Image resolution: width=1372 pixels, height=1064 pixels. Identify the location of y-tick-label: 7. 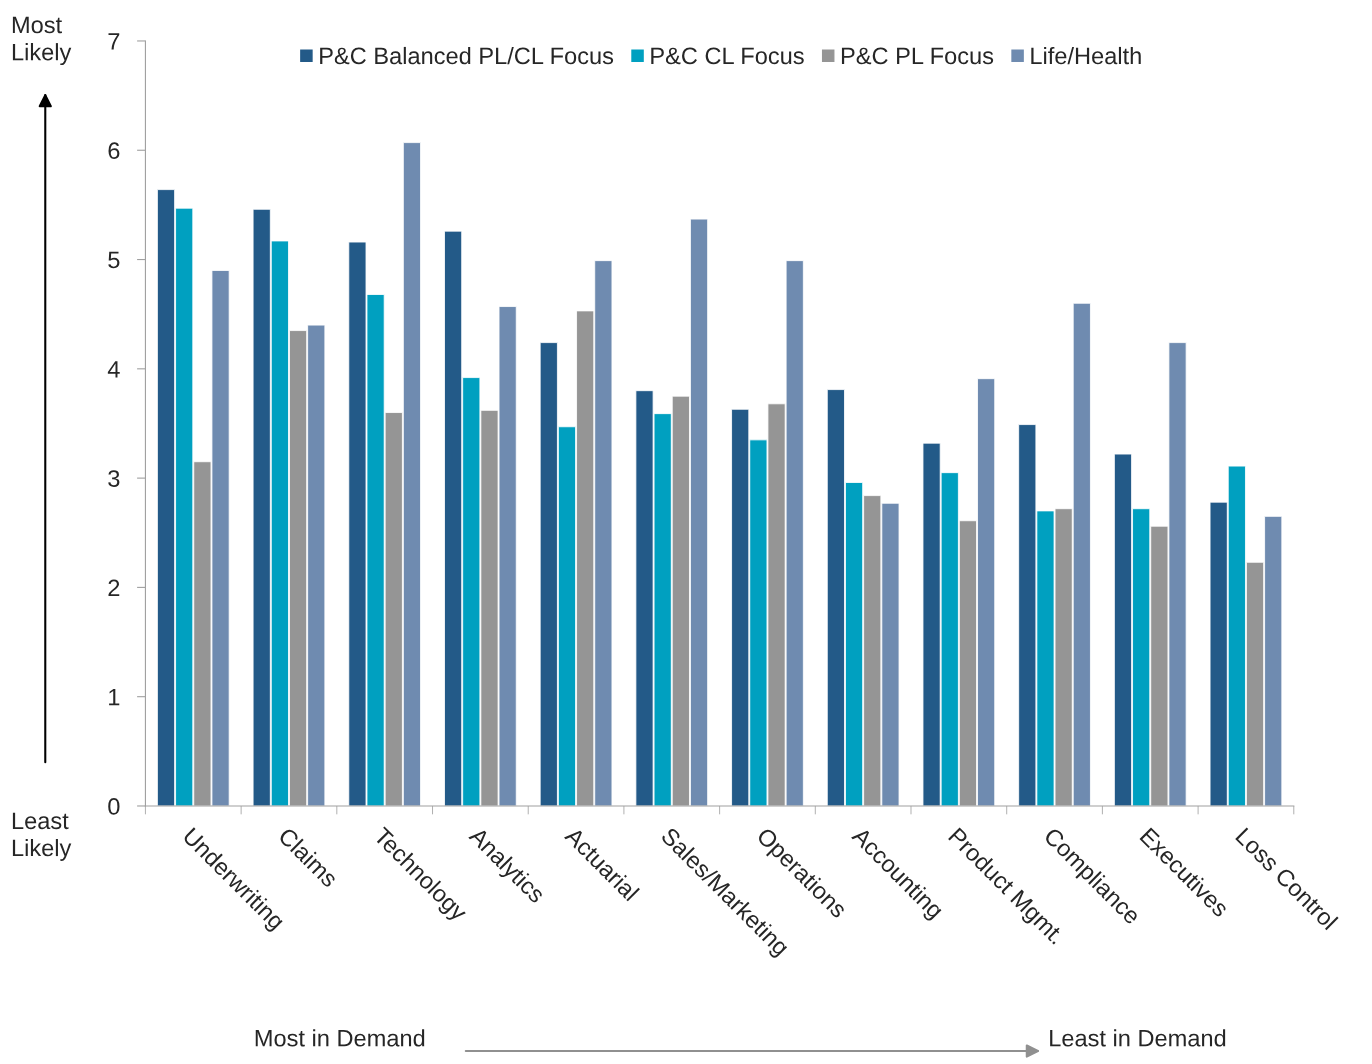
(114, 41).